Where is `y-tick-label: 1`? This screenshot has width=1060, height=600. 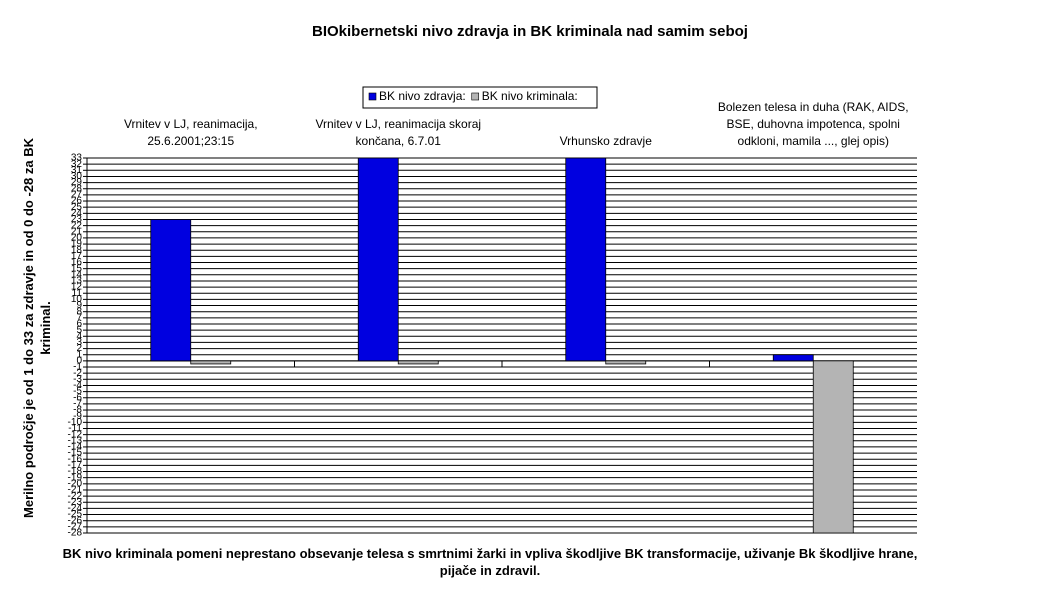
y-tick-label: 1 is located at coordinates (79, 354).